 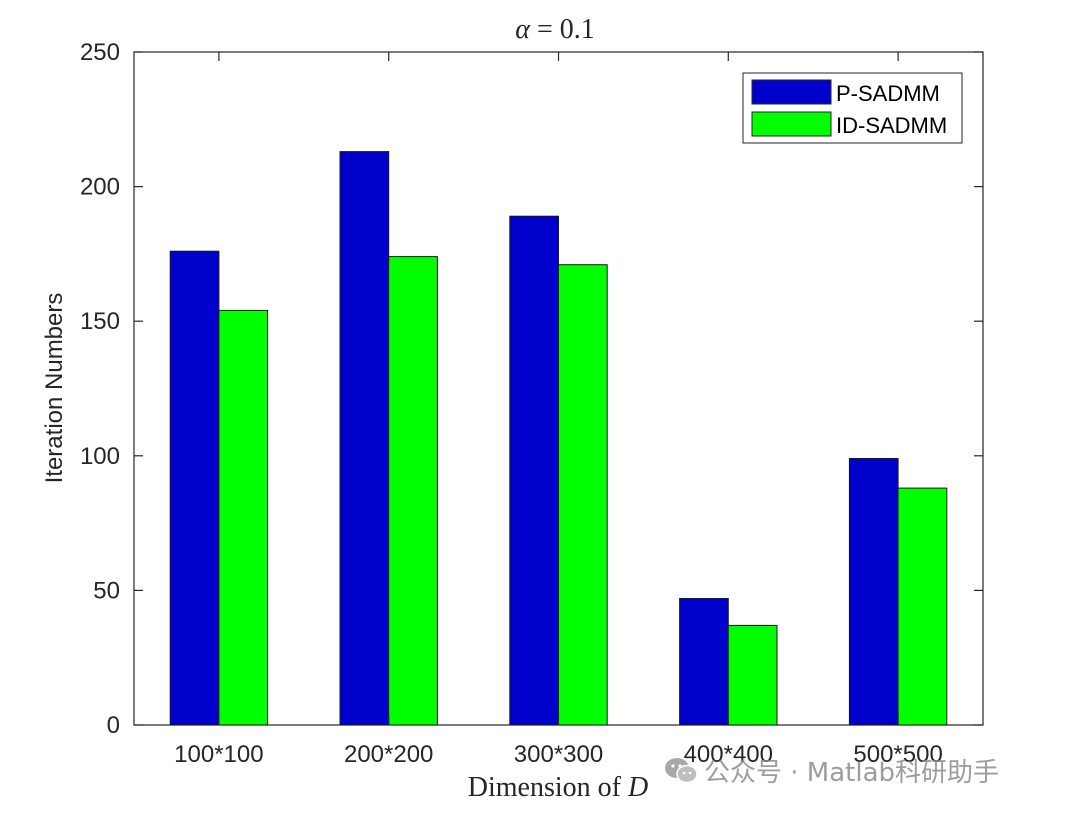 What do you see at coordinates (523, 29) in the screenshot?
I see `title-alpha: α` at bounding box center [523, 29].